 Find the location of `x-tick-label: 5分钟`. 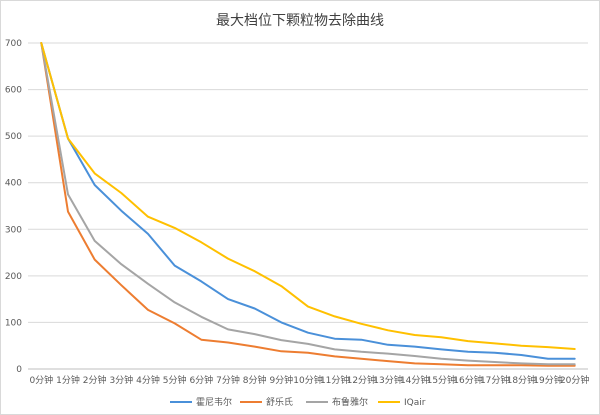

x-tick-label: 5分钟 is located at coordinates (175, 380).